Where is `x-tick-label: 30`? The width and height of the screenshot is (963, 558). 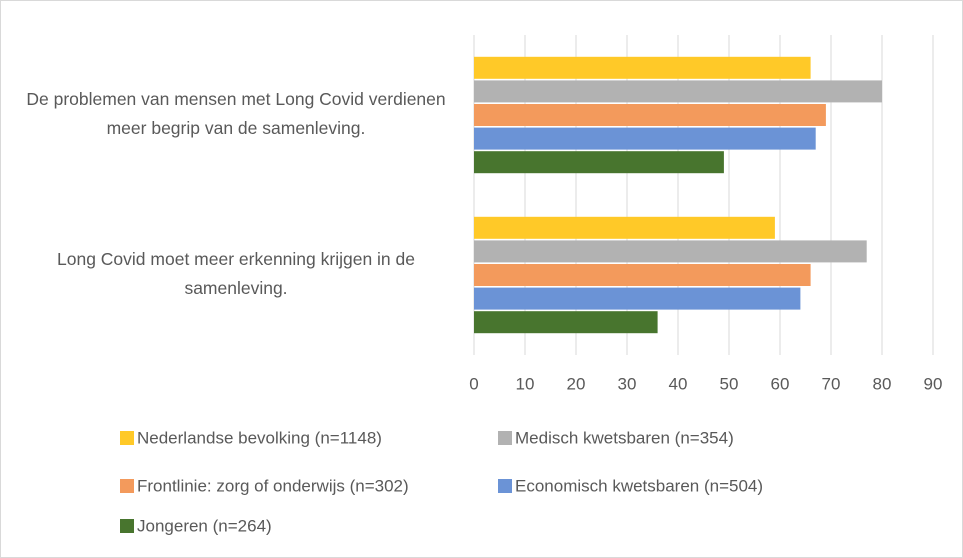 x-tick-label: 30 is located at coordinates (627, 383).